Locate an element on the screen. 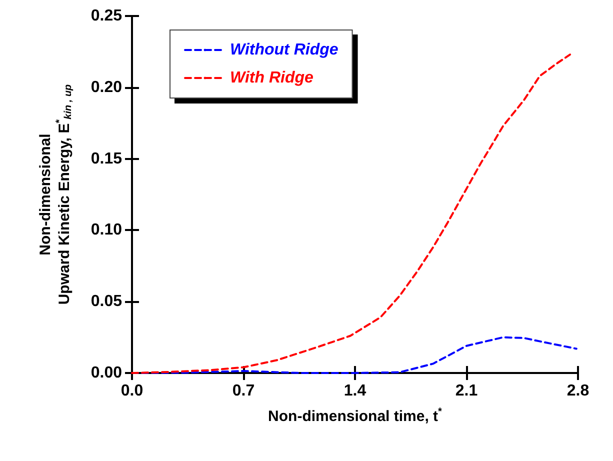  x-axis-title: Non-dimensional time, t* is located at coordinates (355, 415).